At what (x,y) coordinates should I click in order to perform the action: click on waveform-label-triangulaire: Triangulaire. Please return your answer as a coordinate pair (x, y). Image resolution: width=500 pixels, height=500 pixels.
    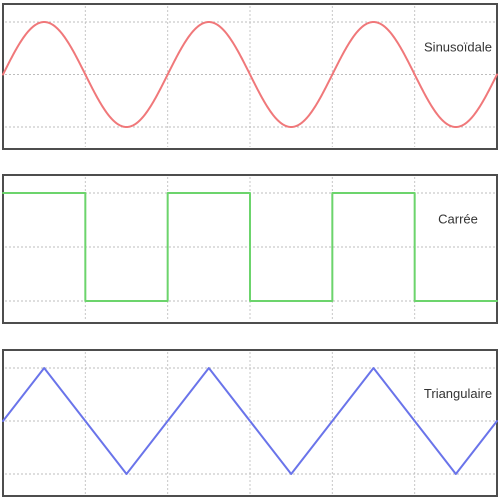
    Looking at the image, I should click on (458, 393).